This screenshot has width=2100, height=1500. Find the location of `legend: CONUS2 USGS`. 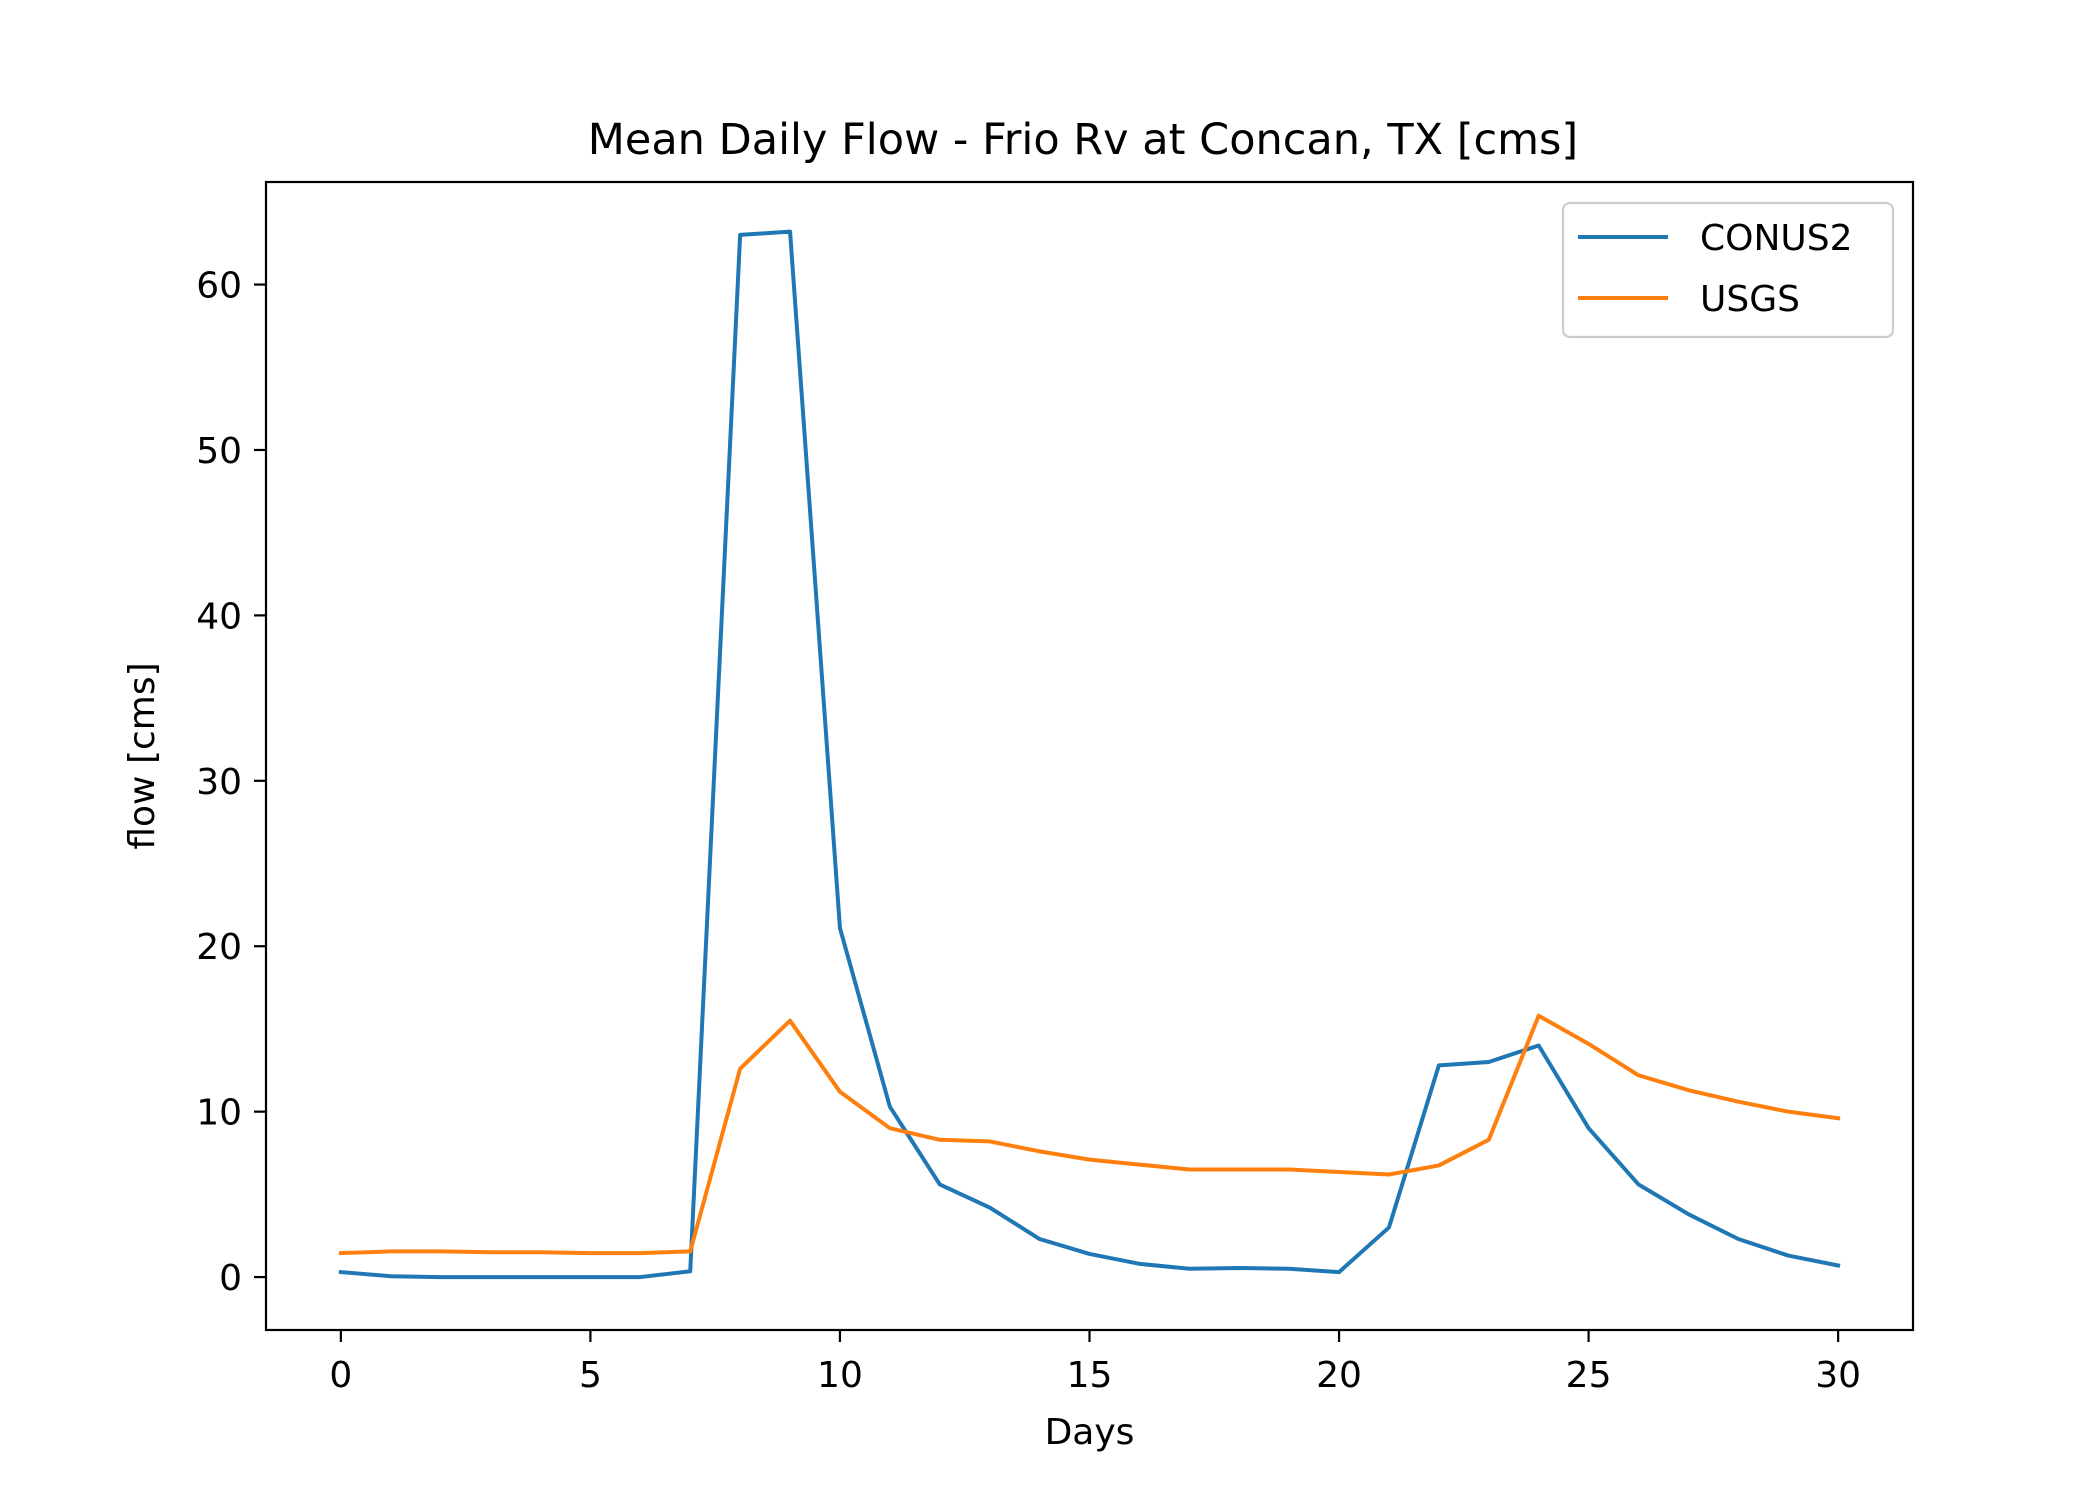

legend: CONUS2 USGS is located at coordinates (1728, 270).